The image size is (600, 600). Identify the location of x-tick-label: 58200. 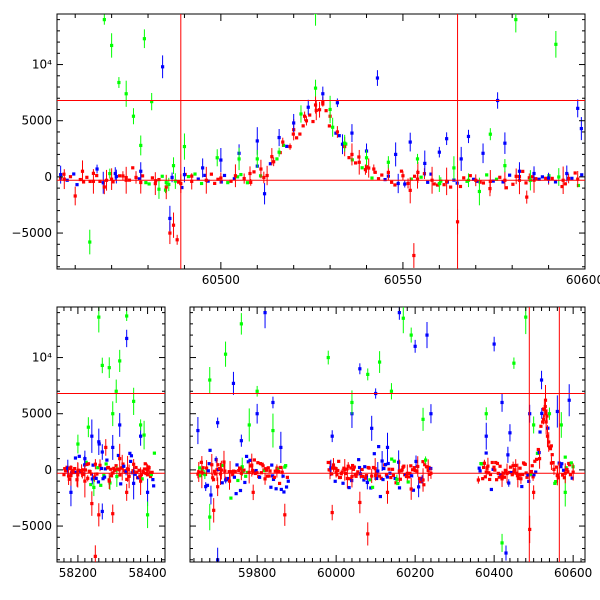
(78, 573).